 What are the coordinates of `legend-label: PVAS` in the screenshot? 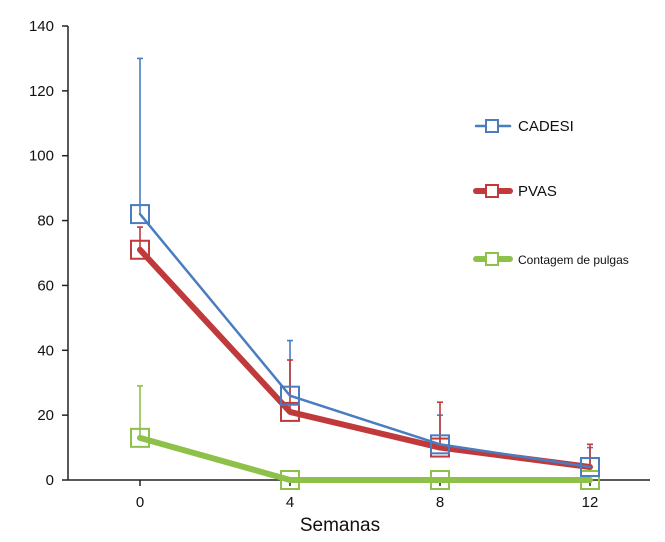 It's located at (537, 191).